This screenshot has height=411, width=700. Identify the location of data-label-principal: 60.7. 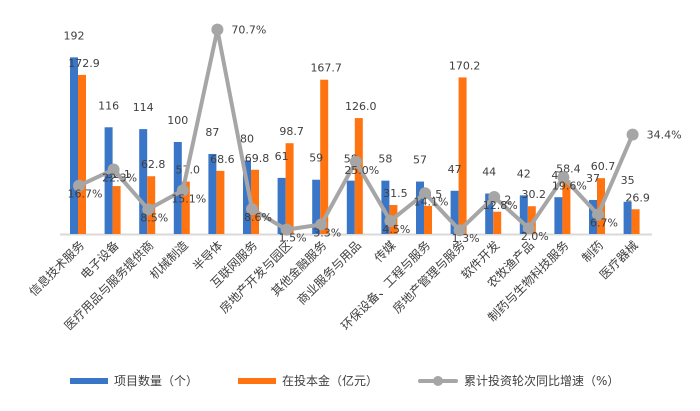
(603, 166).